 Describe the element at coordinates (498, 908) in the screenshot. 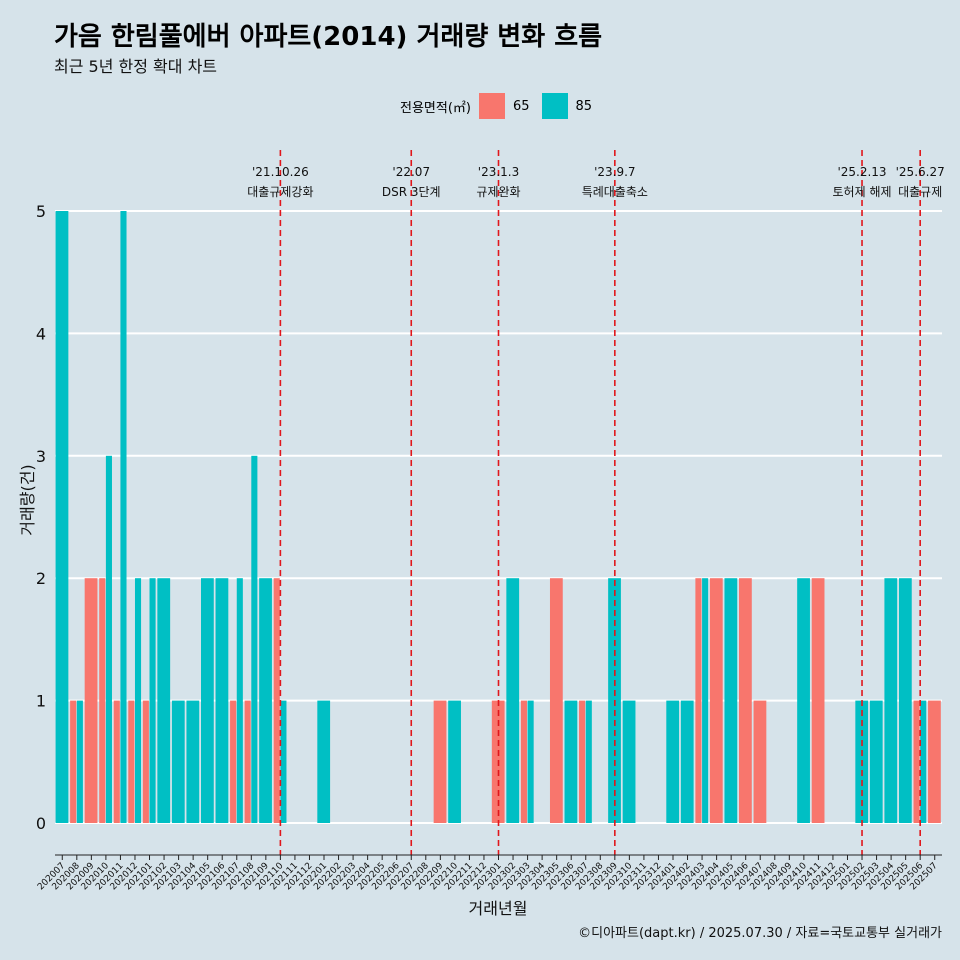

I see `x-axis-label: 거래년월` at that location.